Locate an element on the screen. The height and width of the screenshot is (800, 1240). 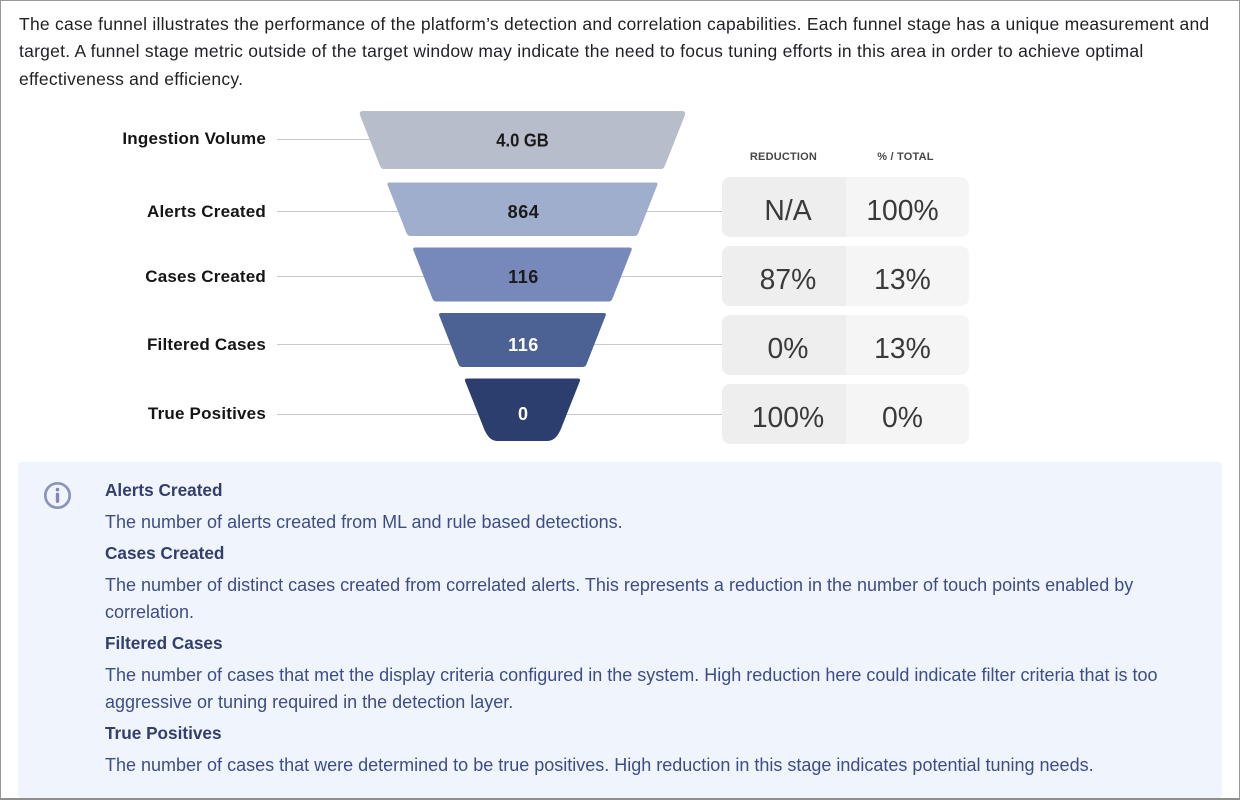
svg-text: 0 is located at coordinates (523, 414).